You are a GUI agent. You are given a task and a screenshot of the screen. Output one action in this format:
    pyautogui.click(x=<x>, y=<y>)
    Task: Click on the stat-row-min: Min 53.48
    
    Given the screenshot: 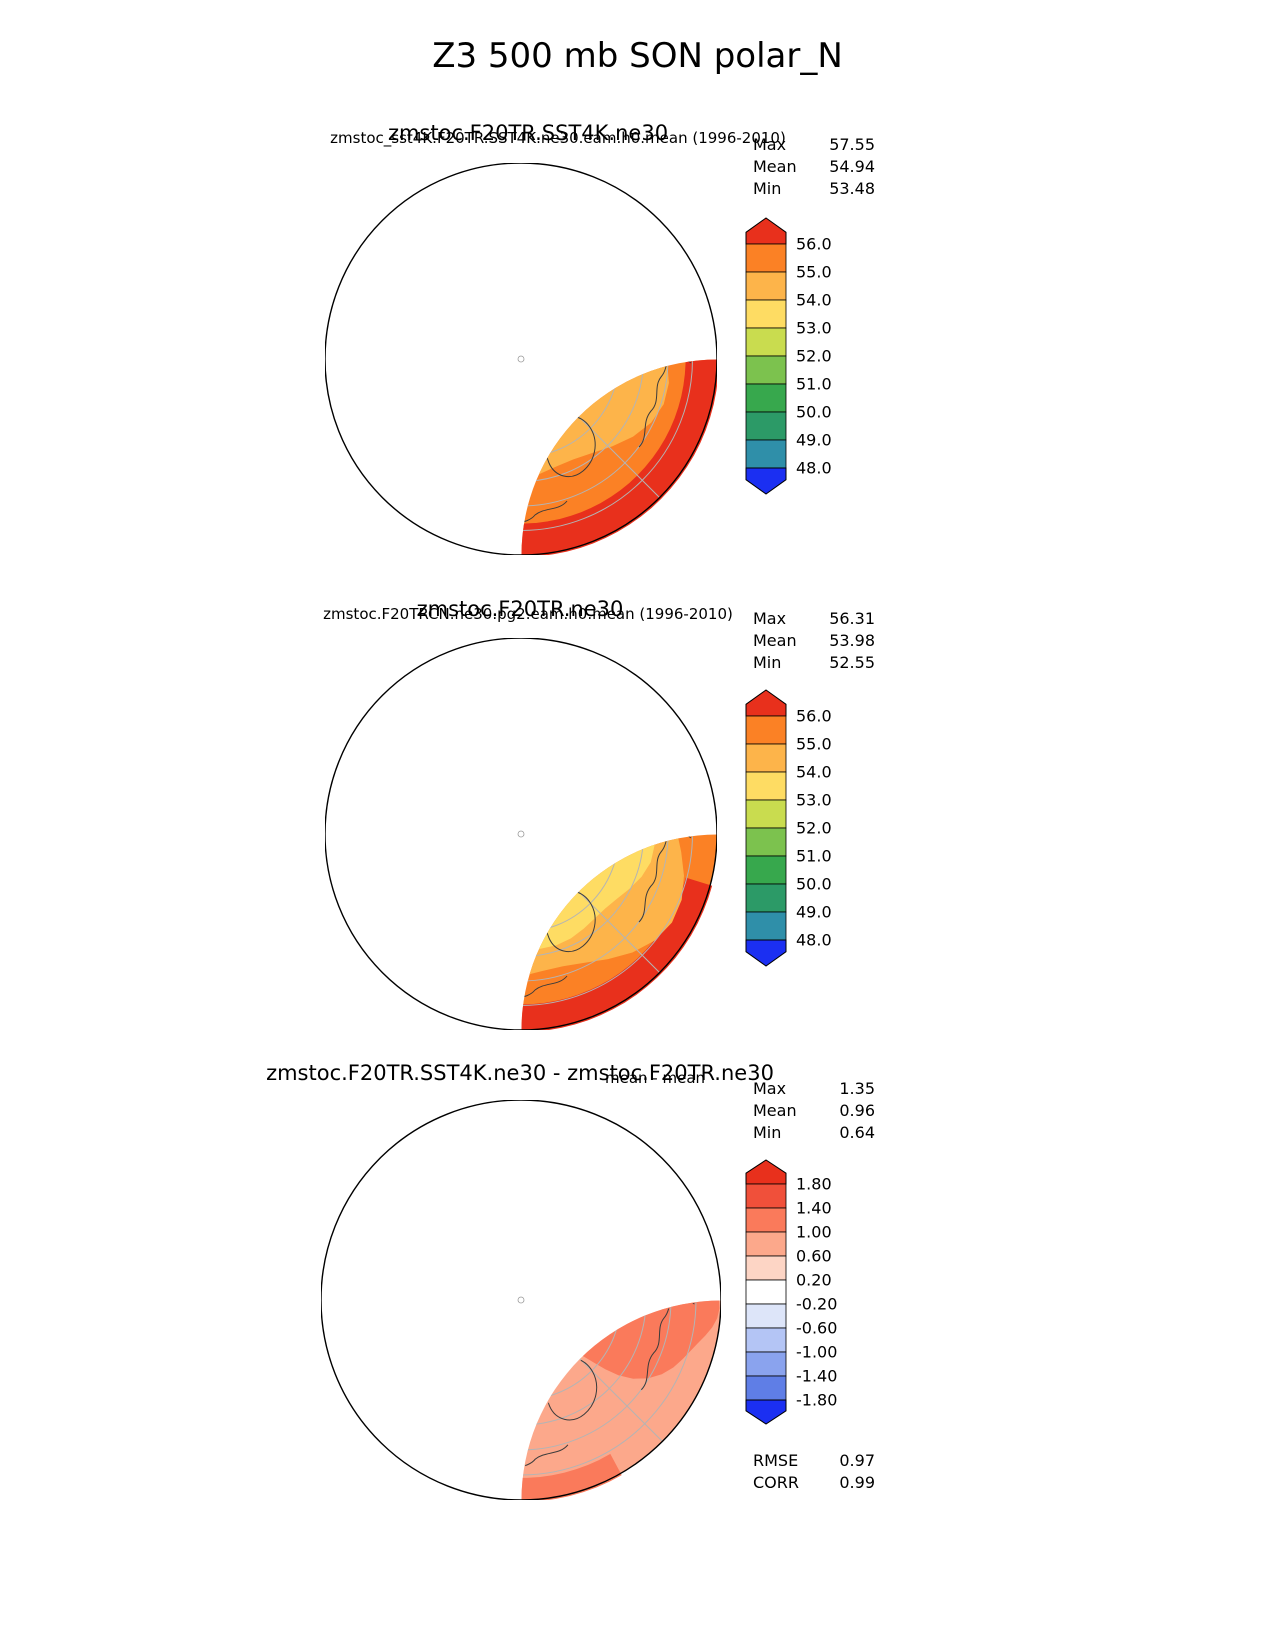 What is the action you would take?
    pyautogui.click(x=814, y=189)
    